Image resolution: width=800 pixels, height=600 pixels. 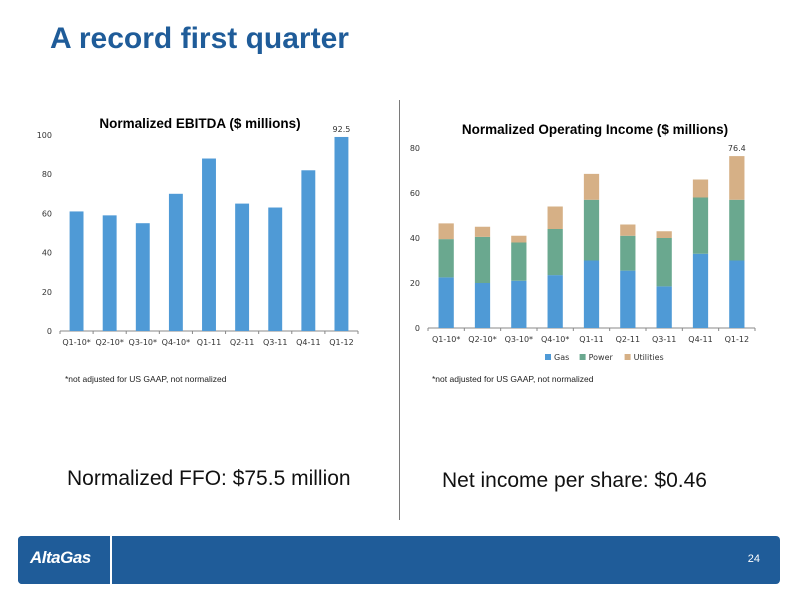 What do you see at coordinates (601, 357) in the screenshot?
I see `legend-label-power: Power` at bounding box center [601, 357].